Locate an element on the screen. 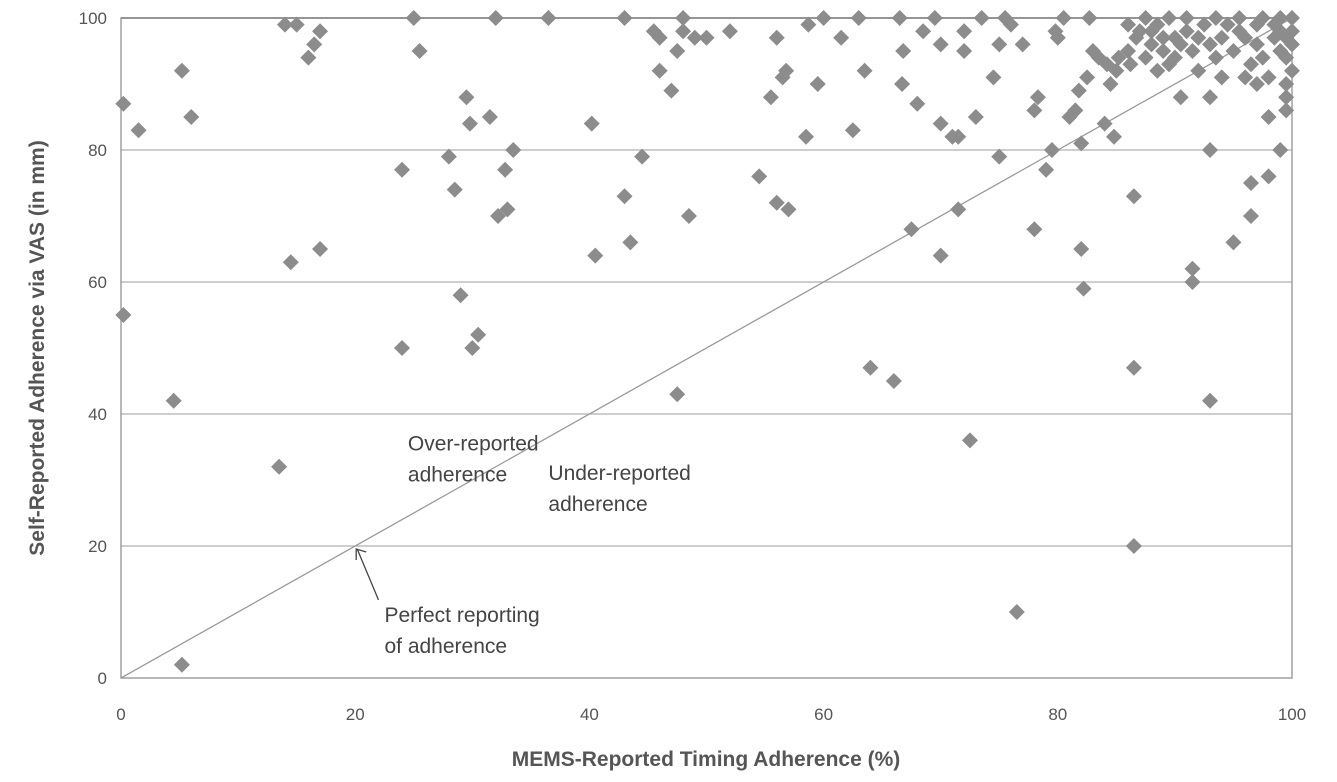 This screenshot has height=782, width=1337. annotation-text: Over-reported is located at coordinates (473, 443).